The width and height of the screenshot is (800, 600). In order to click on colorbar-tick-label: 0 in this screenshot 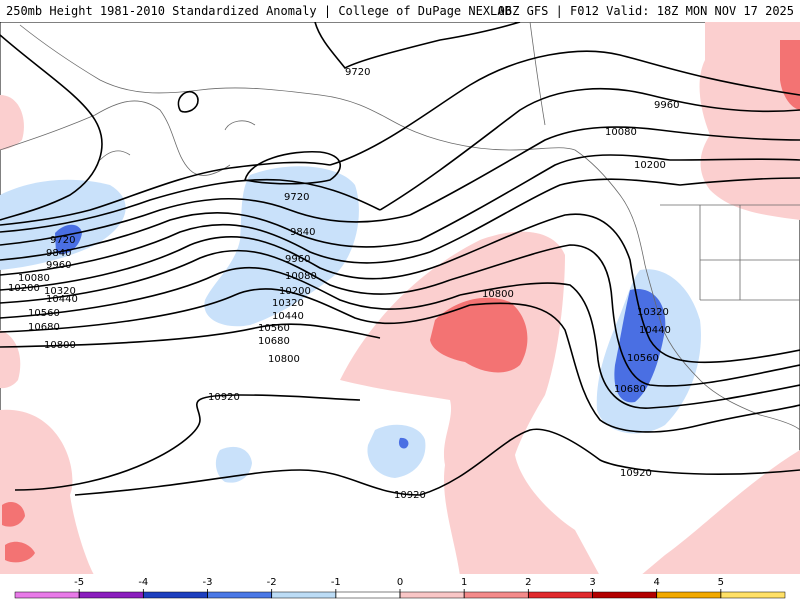, I will do `click(400, 582)`.